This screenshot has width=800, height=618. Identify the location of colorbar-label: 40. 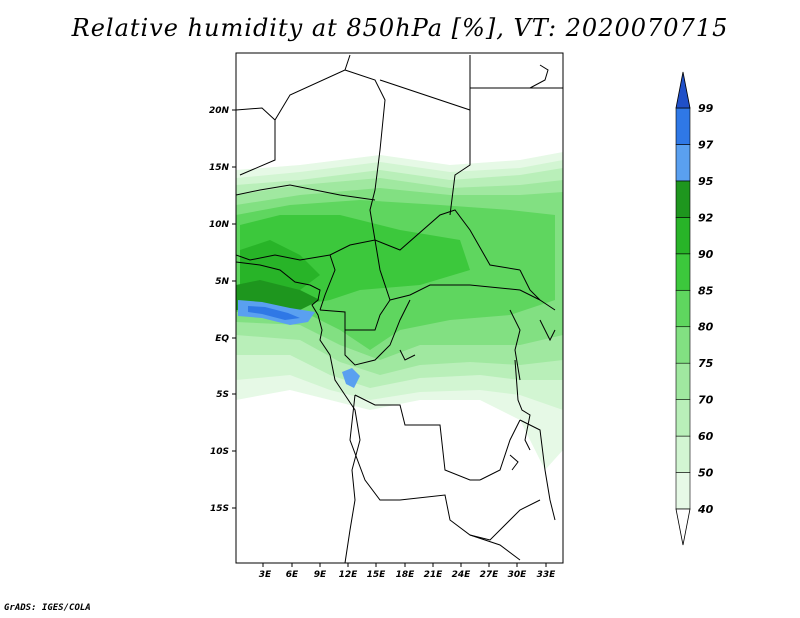
(705, 509).